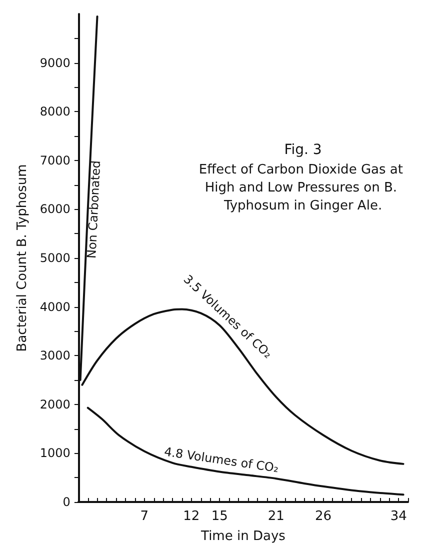  What do you see at coordinates (55, 355) in the screenshot?
I see `y-tick-label: 3000` at bounding box center [55, 355].